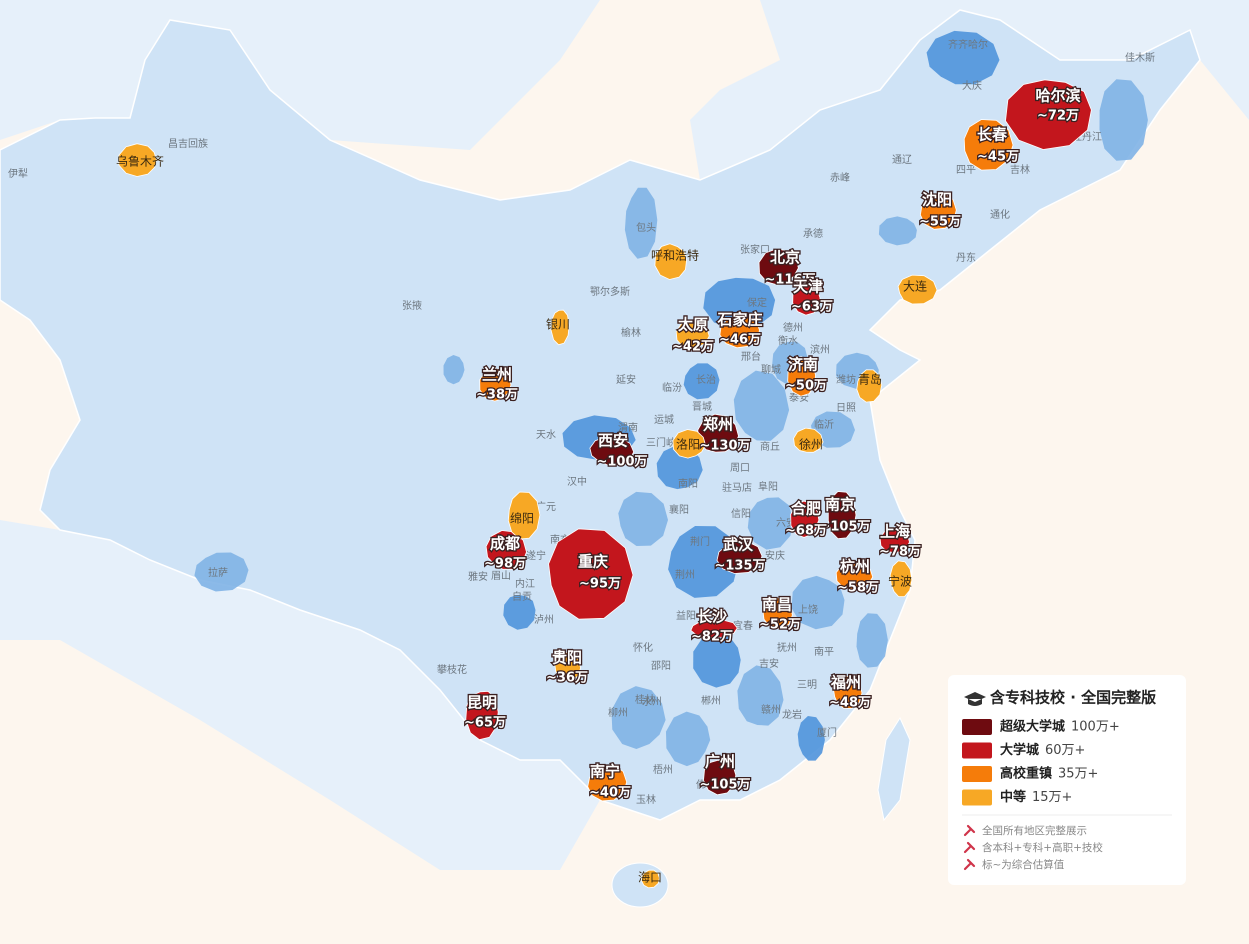 The image size is (1249, 944). I want to click on place-label: 眉山, so click(501, 576).